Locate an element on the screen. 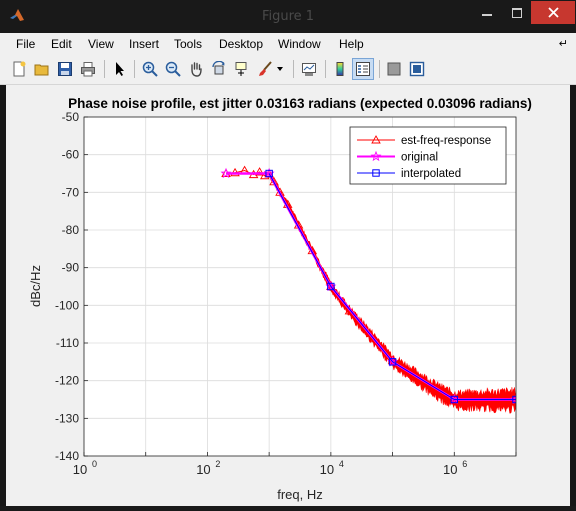  y-tick-label: -120 is located at coordinates (67, 381).